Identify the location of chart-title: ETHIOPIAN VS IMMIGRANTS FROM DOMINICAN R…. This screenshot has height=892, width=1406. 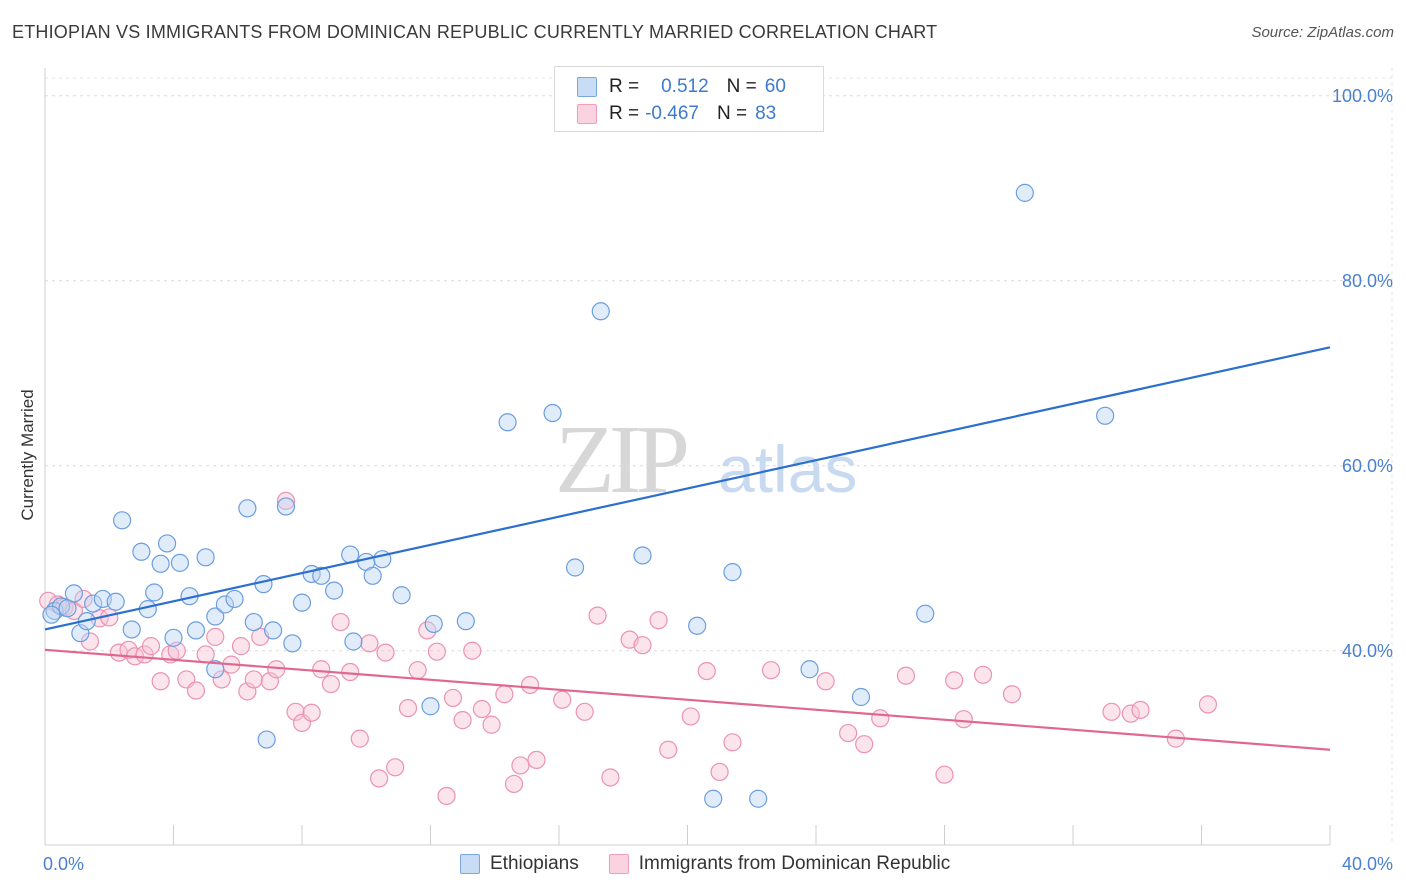
(475, 32).